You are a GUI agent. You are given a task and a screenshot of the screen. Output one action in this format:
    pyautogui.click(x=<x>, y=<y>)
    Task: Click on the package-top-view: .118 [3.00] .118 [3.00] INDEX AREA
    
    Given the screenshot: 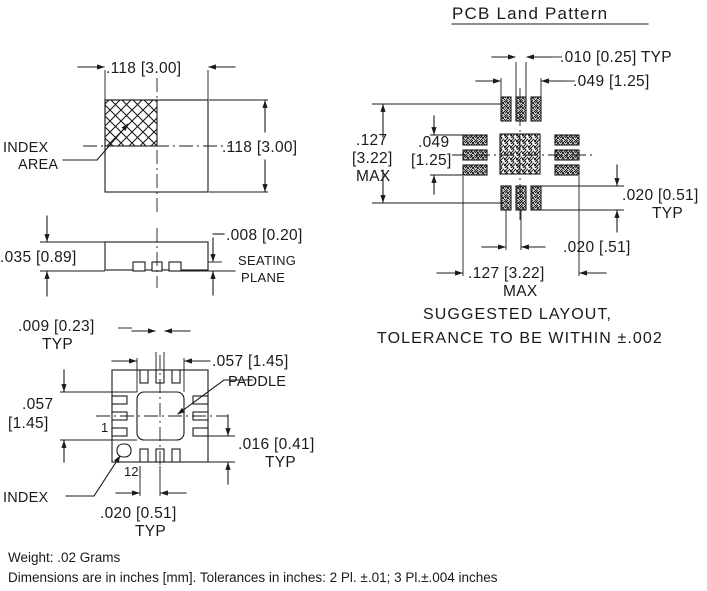 What is the action you would take?
    pyautogui.click(x=150, y=137)
    